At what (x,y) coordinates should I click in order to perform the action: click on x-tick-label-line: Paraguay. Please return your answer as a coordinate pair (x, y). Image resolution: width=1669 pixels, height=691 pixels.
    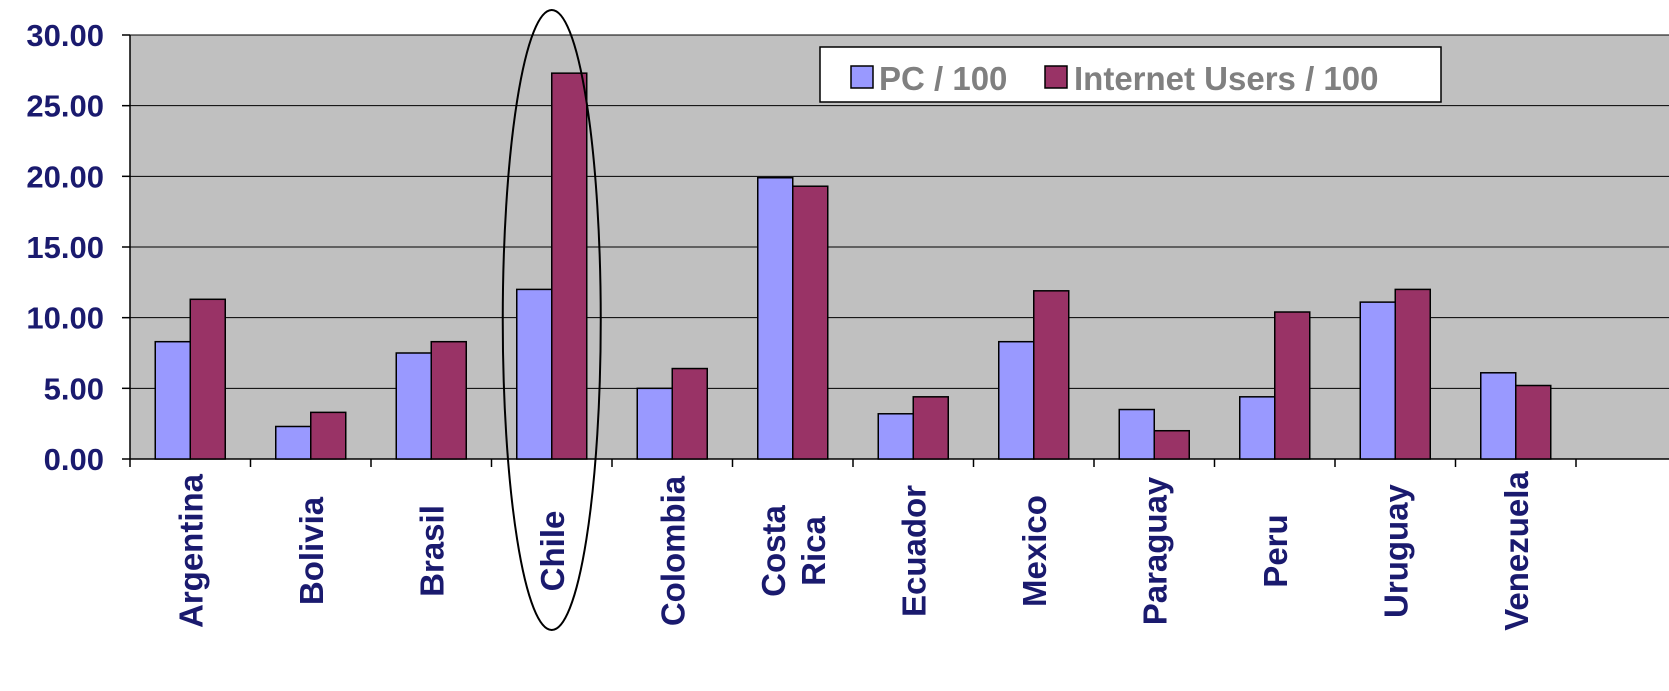
    Looking at the image, I should click on (1154, 550).